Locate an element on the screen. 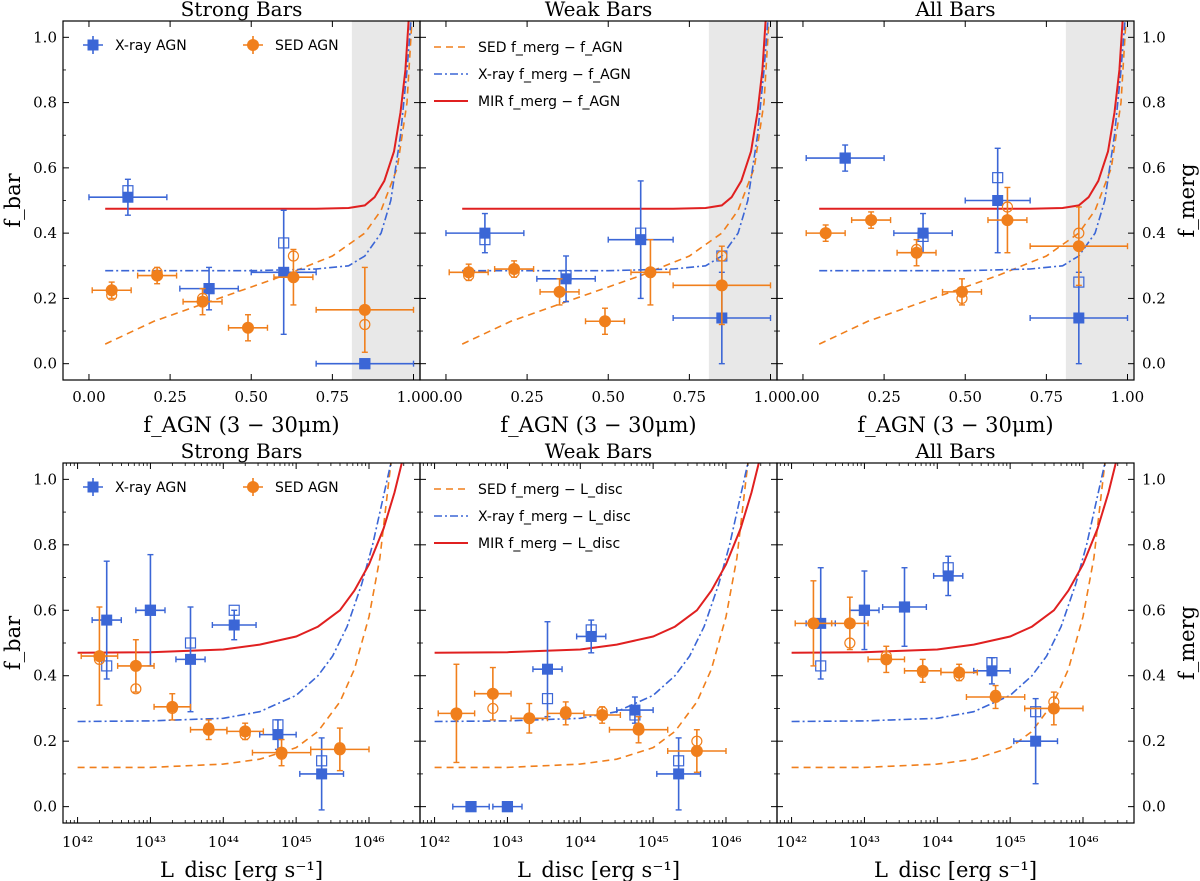 This screenshot has width=1200, height=881. xtick-label: 0.50 is located at coordinates (965, 397).